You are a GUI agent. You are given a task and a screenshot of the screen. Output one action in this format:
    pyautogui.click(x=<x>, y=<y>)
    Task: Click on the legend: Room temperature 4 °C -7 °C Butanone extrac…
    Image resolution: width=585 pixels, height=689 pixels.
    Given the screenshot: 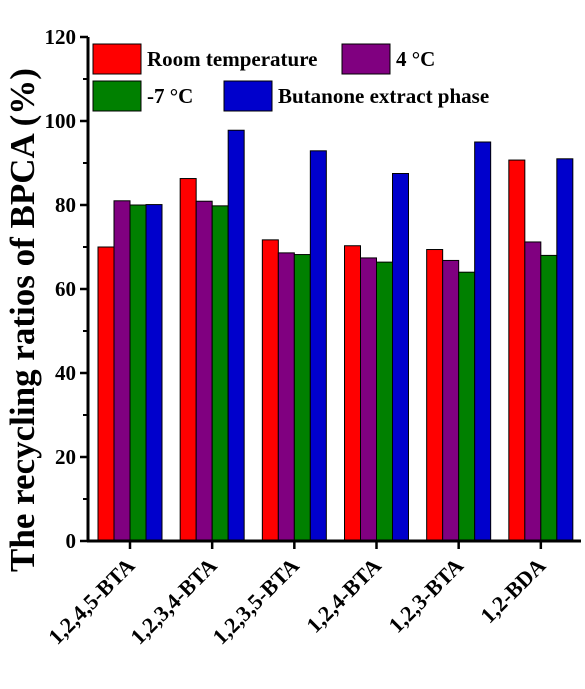 What is the action you would take?
    pyautogui.click(x=290, y=77)
    